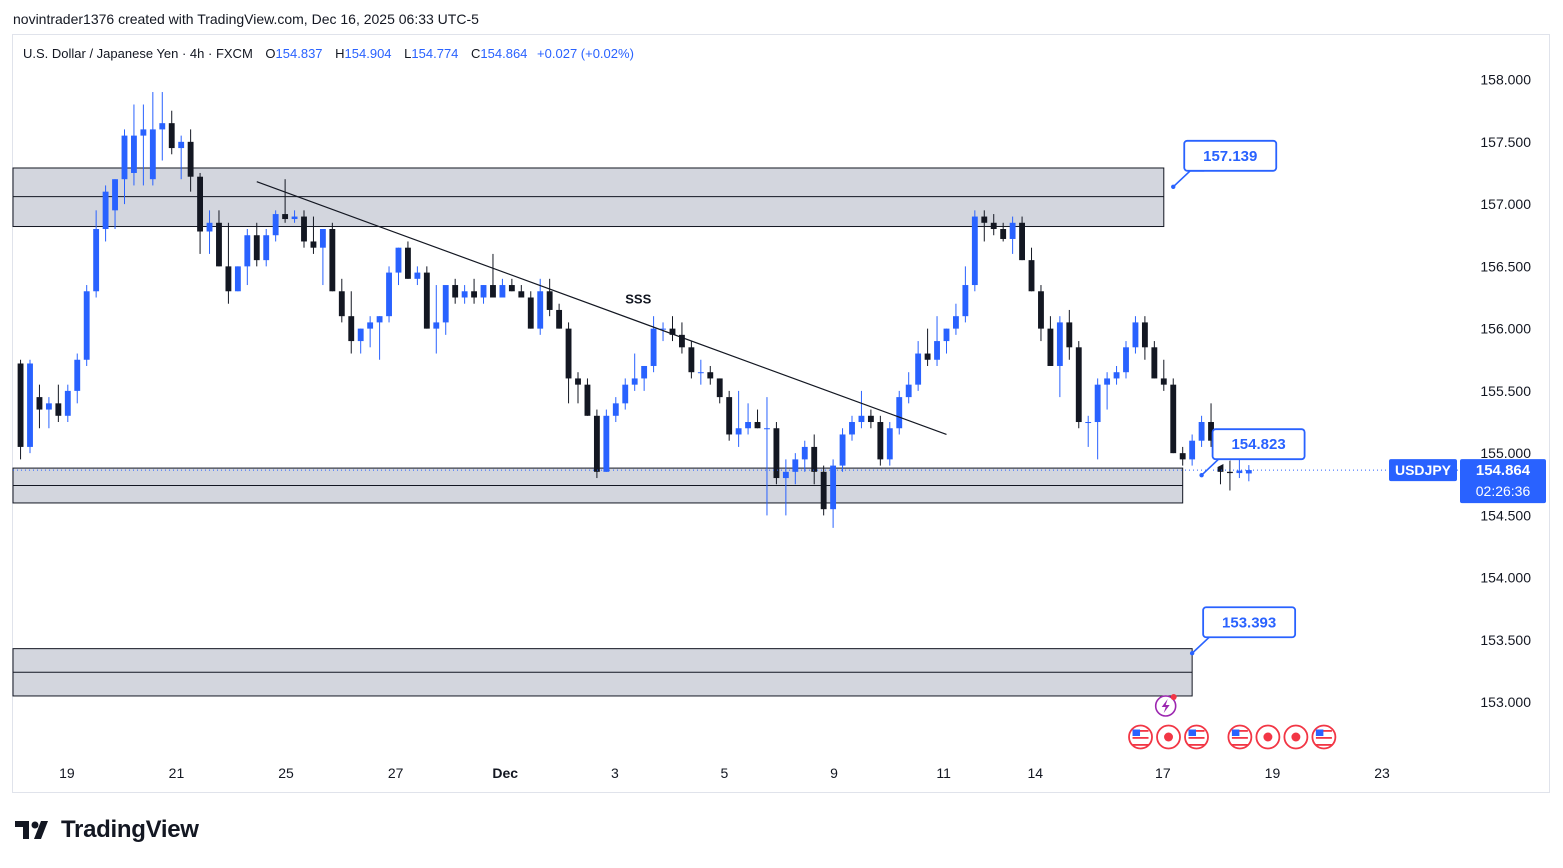 The height and width of the screenshot is (868, 1563). Describe the element at coordinates (1232, 722) in the screenshot. I see `events-layer` at that location.